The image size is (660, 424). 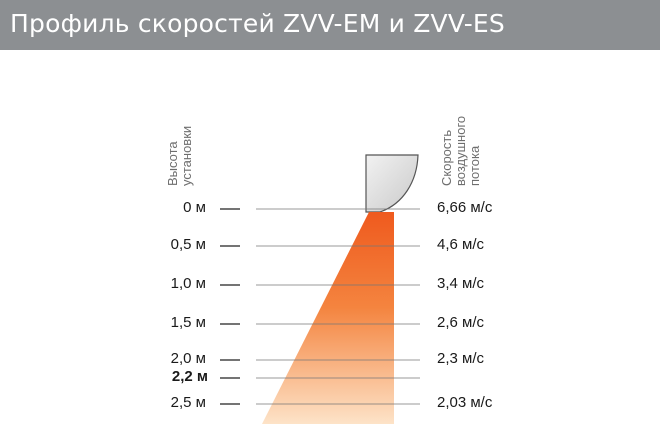 I want to click on header-bar: Профиль скоростей ZVV-EM и ZVV-ES, so click(x=330, y=25).